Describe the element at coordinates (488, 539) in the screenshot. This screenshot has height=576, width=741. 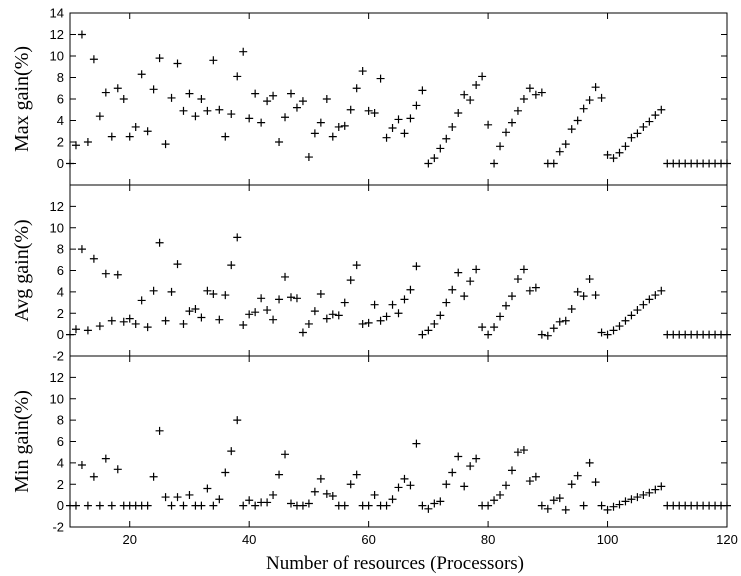
I see `x-tick-label: 80` at that location.